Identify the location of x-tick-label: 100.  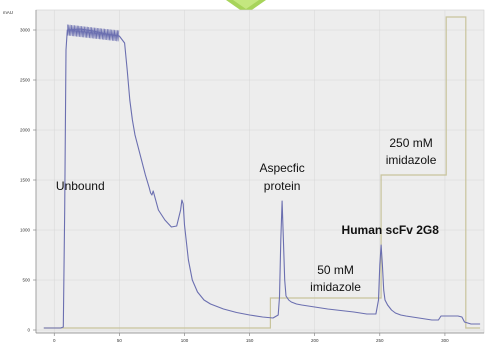
(185, 340).